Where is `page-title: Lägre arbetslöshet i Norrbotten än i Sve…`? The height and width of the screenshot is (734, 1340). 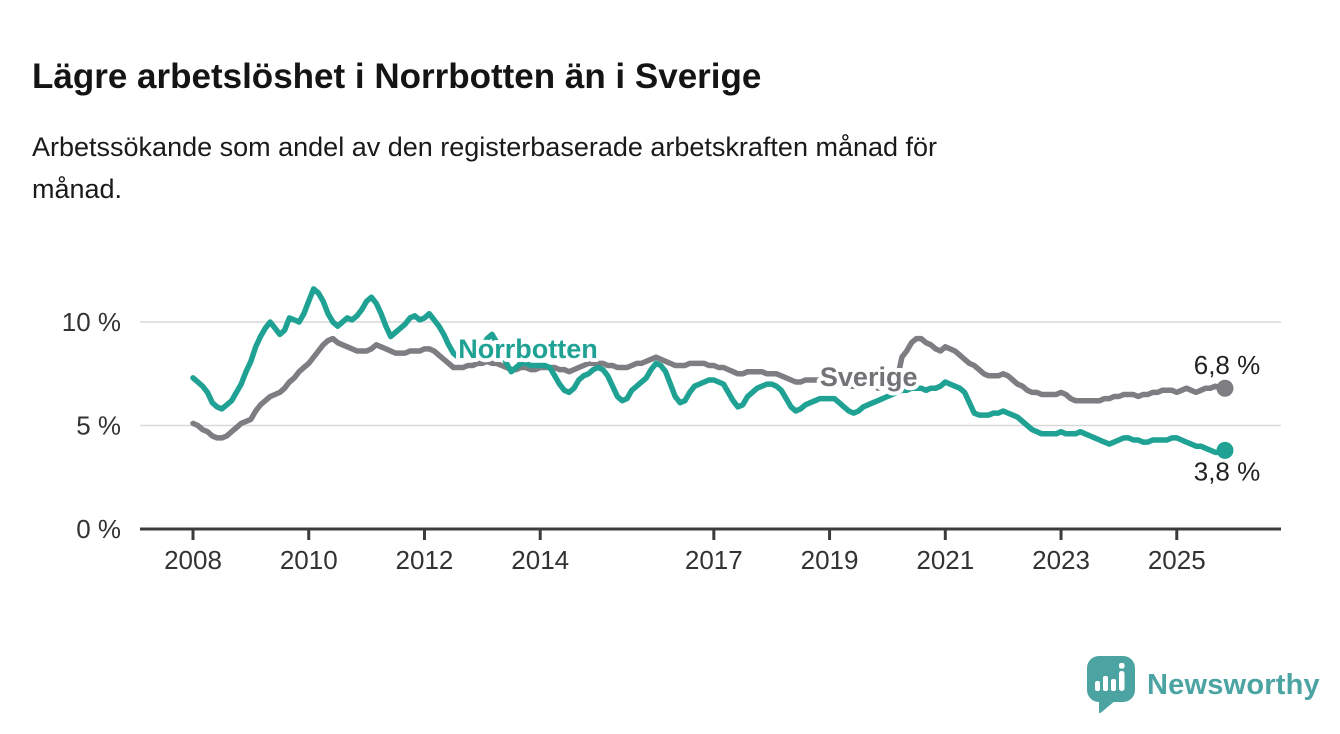
page-title: Lägre arbetslöshet i Norrbotten än i Sve… is located at coordinates (397, 77).